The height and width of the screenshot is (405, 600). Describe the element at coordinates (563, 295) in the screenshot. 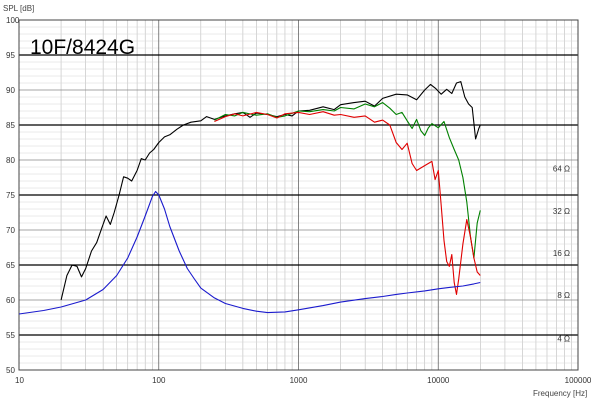

I see `impedance-tick-label: 8 Ω` at that location.